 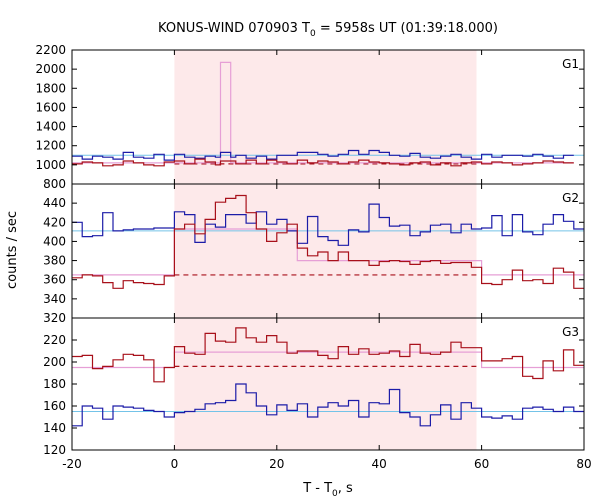 I want to click on series-pink-g2, so click(x=328, y=252).